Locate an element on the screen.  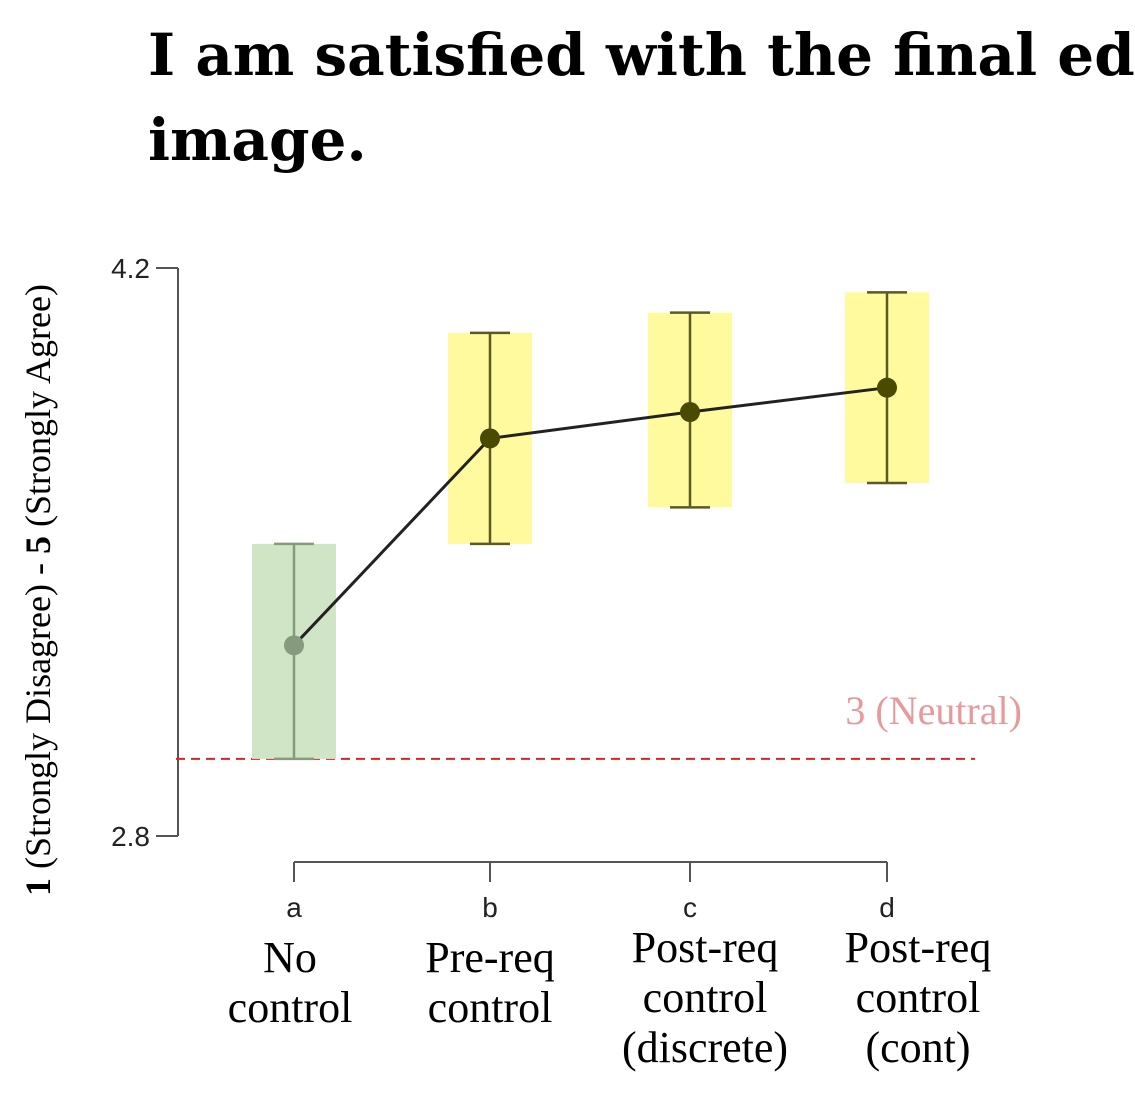
x-category-label: (cont) is located at coordinates (917, 1047).